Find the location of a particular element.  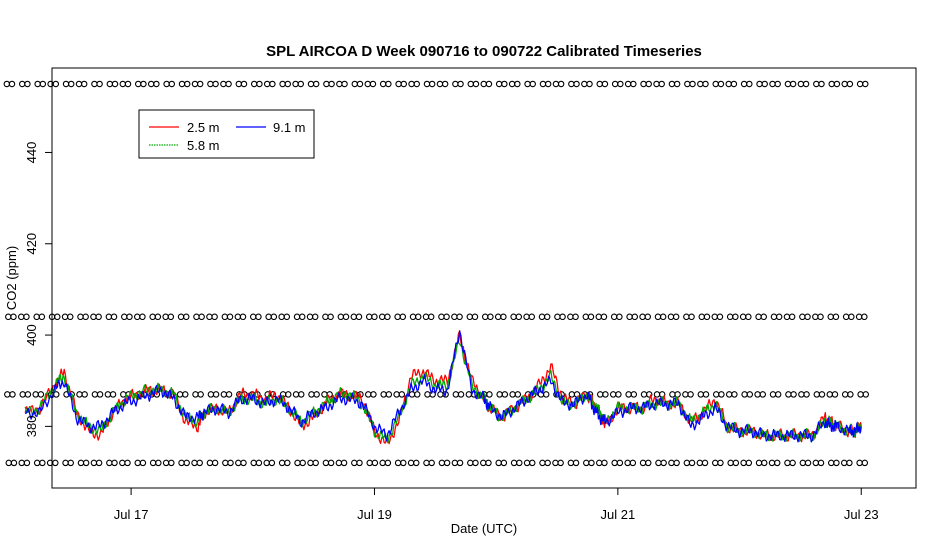

y-tick-label: 440 is located at coordinates (31, 153).